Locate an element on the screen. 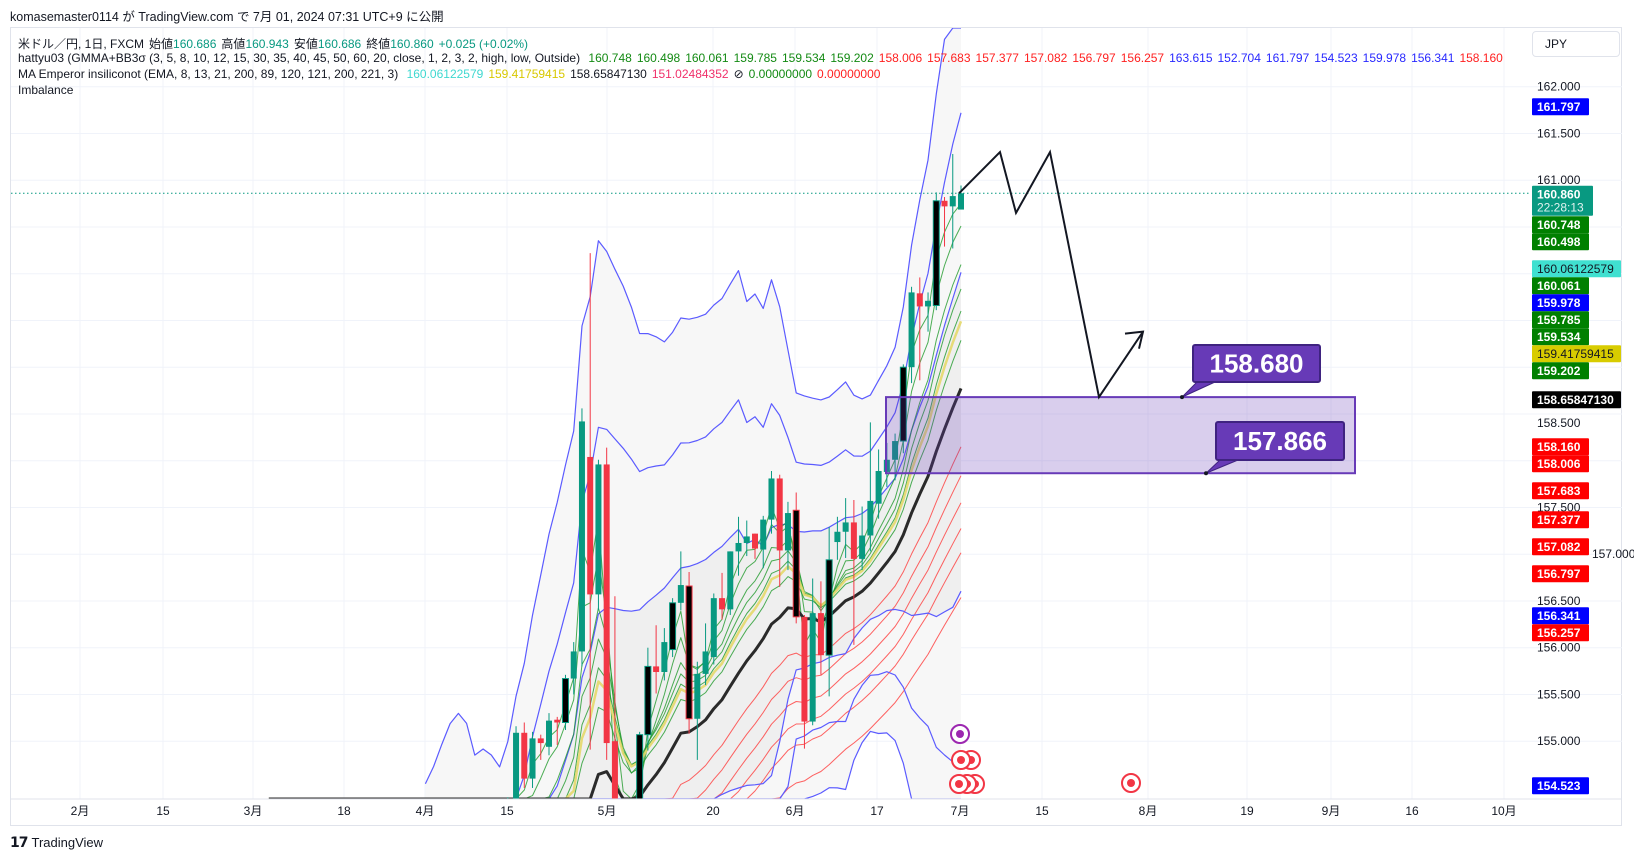  callout-zone-top: 158.680 is located at coordinates (1250, 372).